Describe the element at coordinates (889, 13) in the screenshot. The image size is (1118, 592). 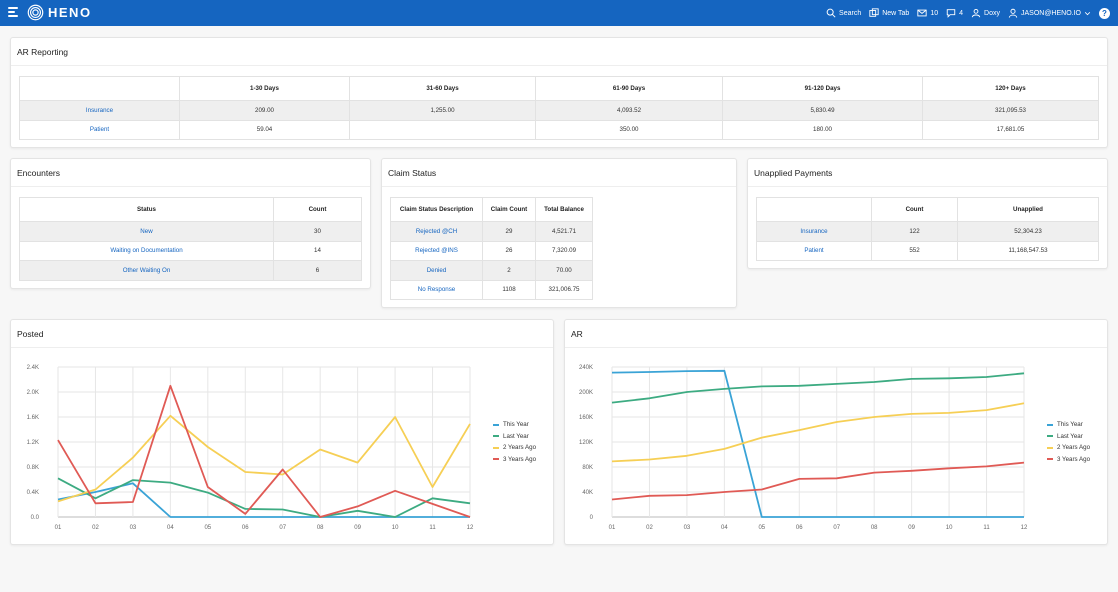
I see `new-tab-button: New Tab` at that location.